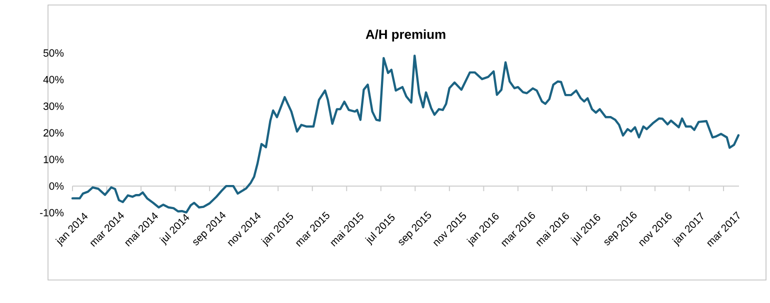 This screenshot has height=303, width=770. I want to click on y-tick-label: 0%, so click(56, 186).